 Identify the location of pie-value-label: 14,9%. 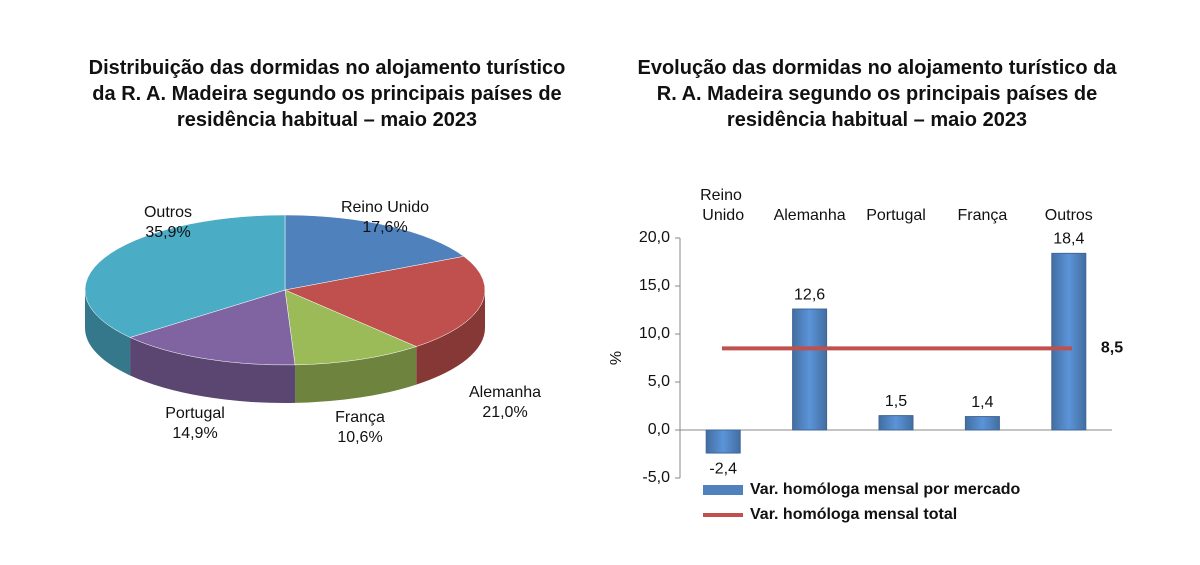
(194, 433).